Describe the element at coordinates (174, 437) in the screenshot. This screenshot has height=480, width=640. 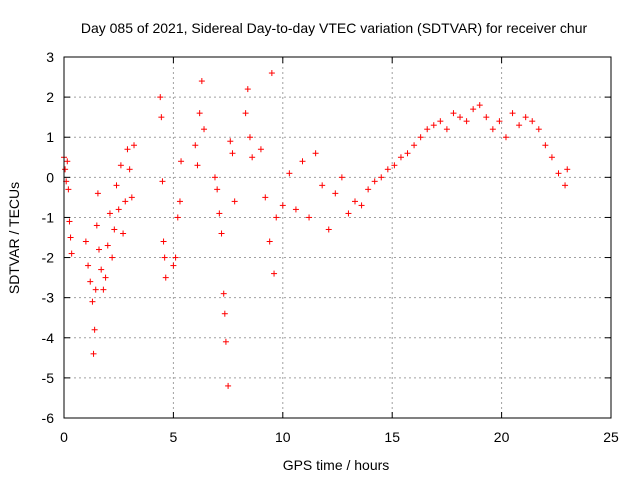
I see `x-tick-label: 5` at that location.